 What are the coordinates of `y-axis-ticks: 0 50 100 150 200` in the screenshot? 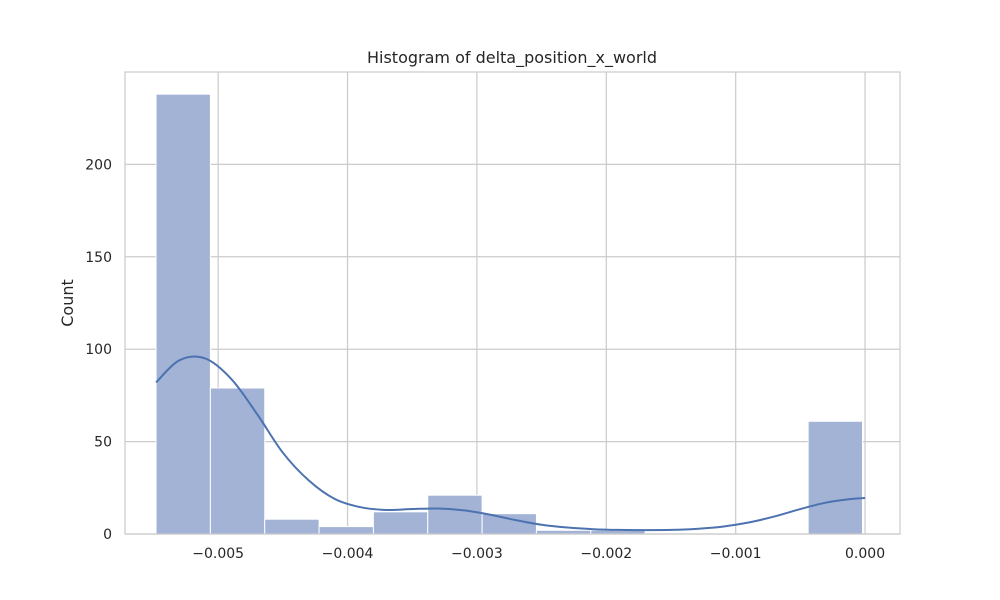 It's located at (98, 350).